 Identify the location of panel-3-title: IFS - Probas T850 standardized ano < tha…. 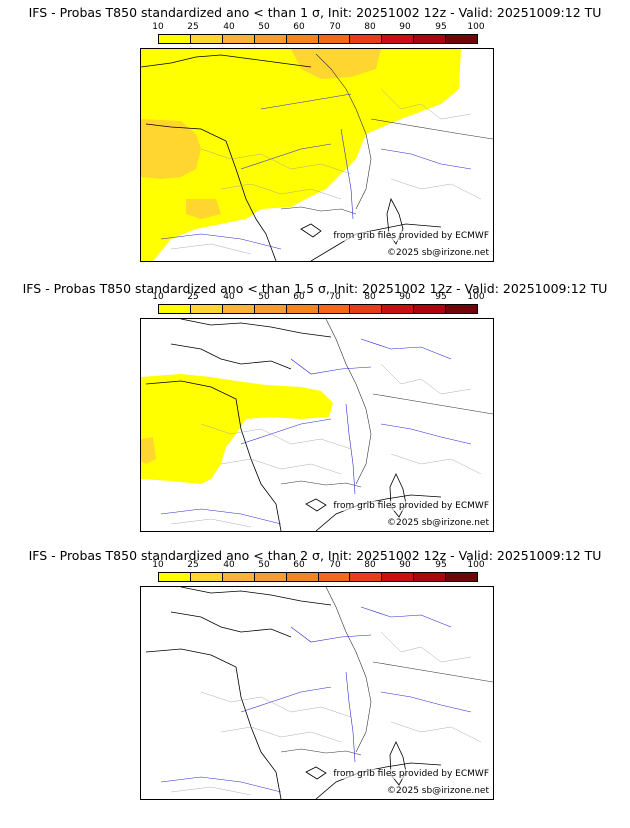
(315, 555).